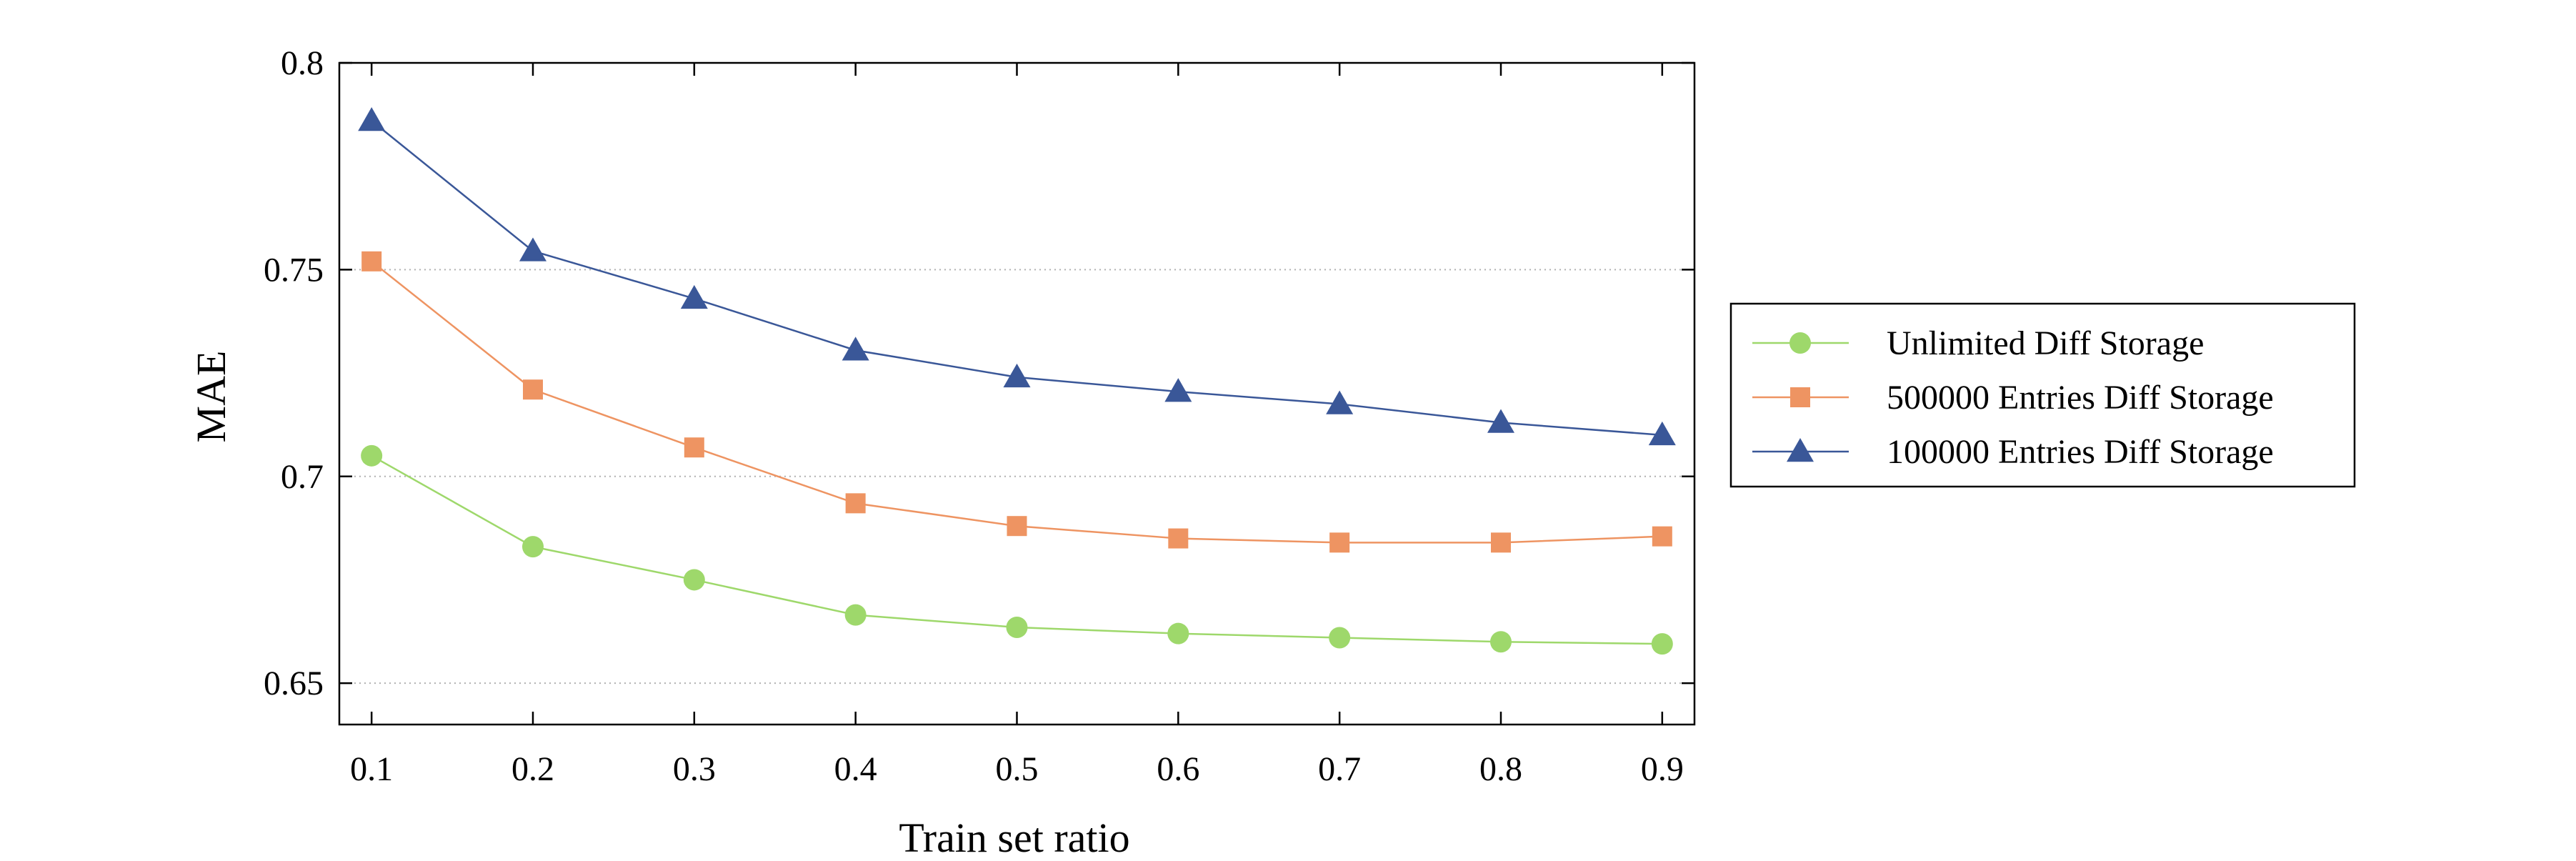 The width and height of the screenshot is (2576, 861). I want to click on y-tick-label: 0.8, so click(302, 63).